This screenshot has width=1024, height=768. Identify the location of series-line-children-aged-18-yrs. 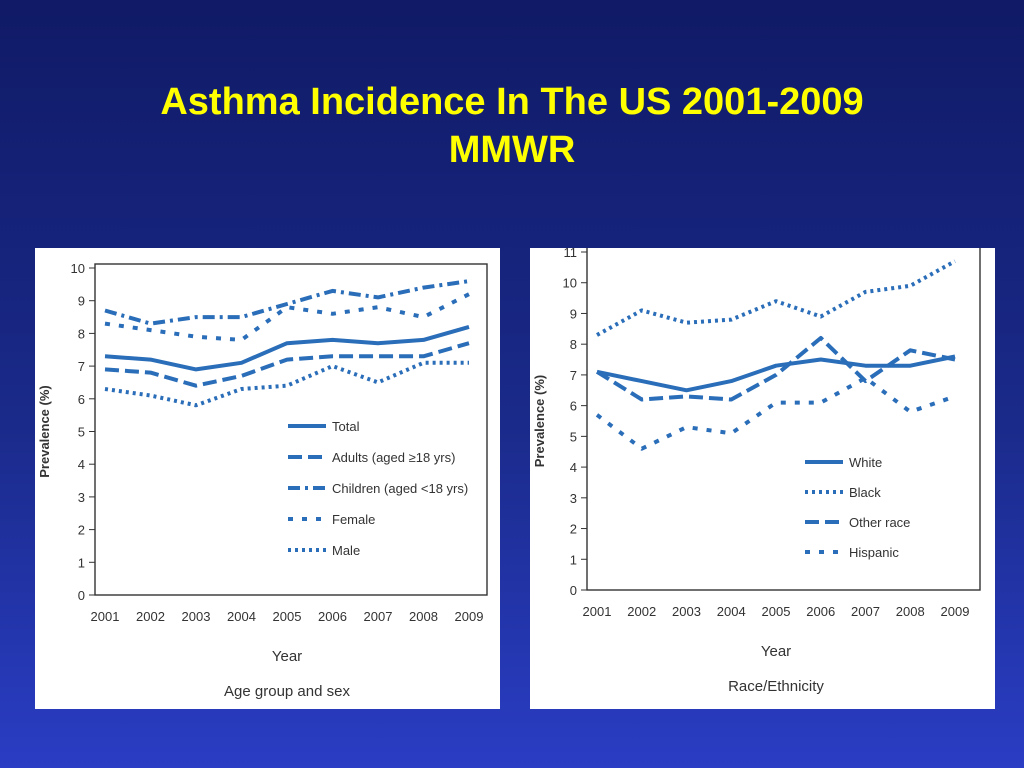
(287, 302).